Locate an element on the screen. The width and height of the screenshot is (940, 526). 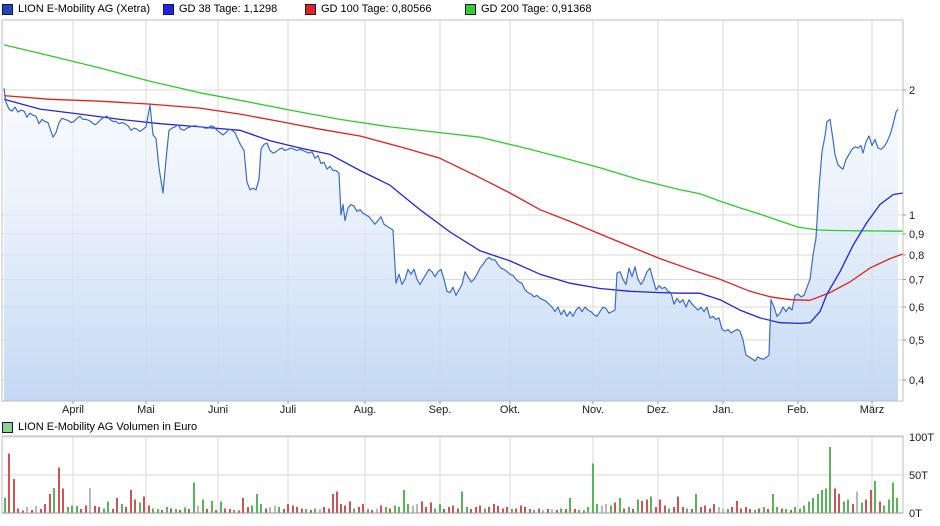
month-axis-label: März is located at coordinates (872, 410).